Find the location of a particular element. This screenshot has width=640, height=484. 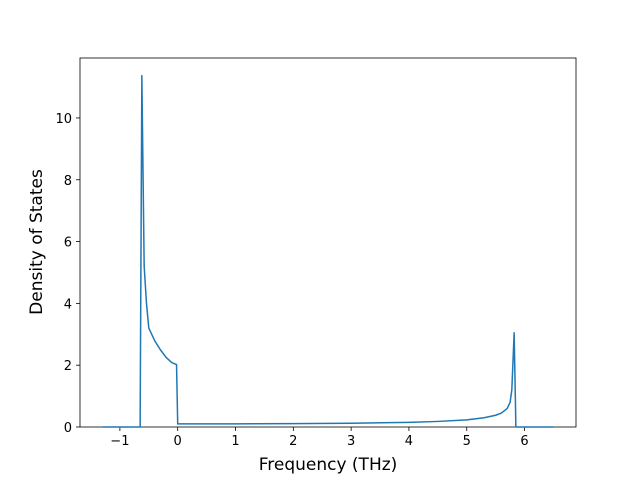

x-tick-label: 4 is located at coordinates (409, 441).